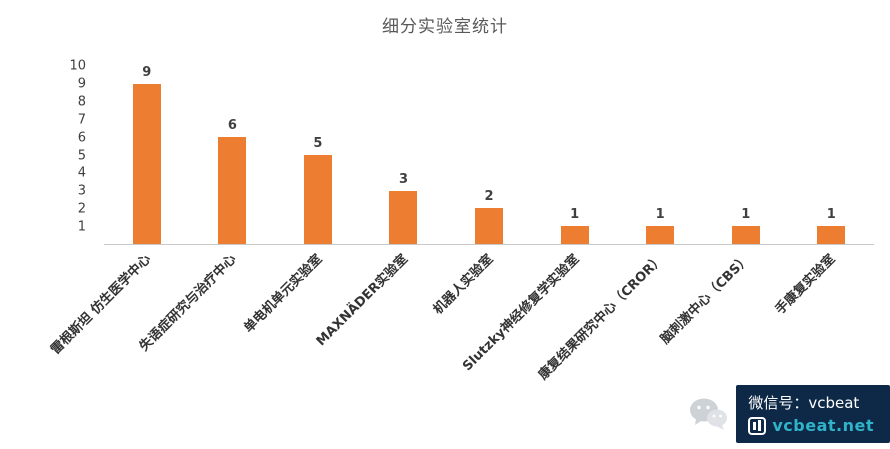  I want to click on data-label: 9, so click(147, 72).